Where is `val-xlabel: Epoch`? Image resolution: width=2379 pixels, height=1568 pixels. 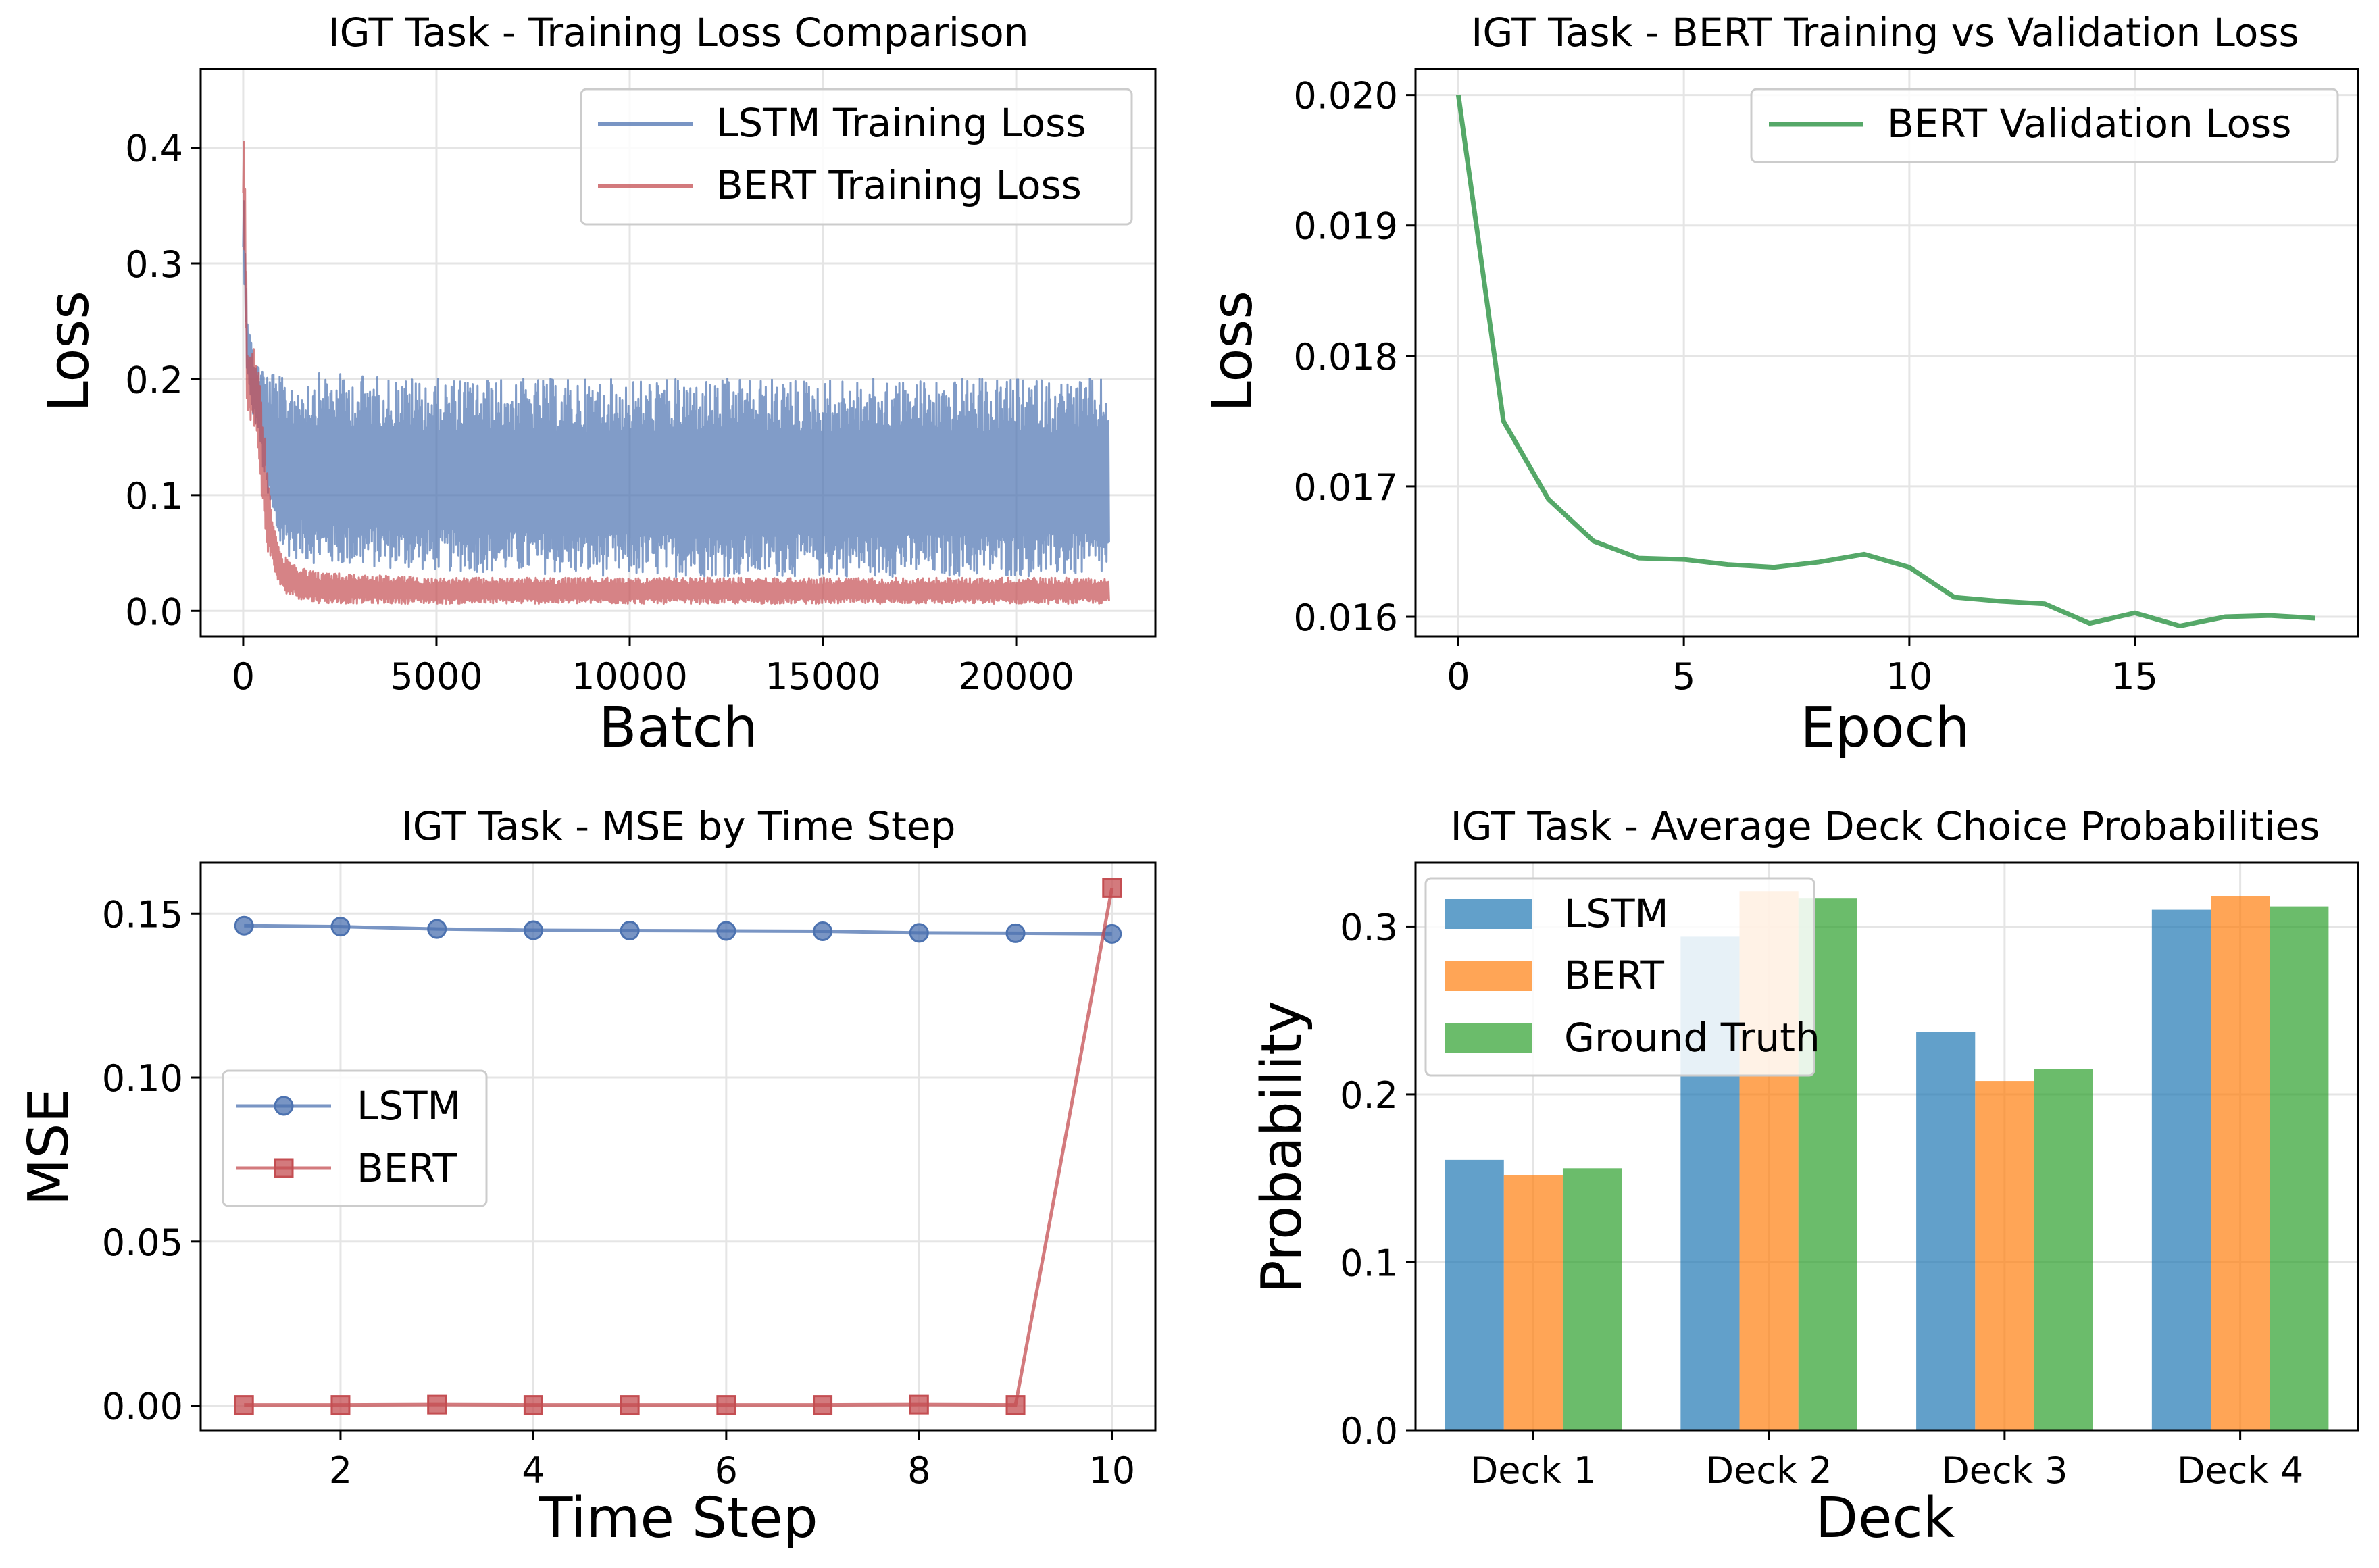
val-xlabel: Epoch is located at coordinates (1885, 728).